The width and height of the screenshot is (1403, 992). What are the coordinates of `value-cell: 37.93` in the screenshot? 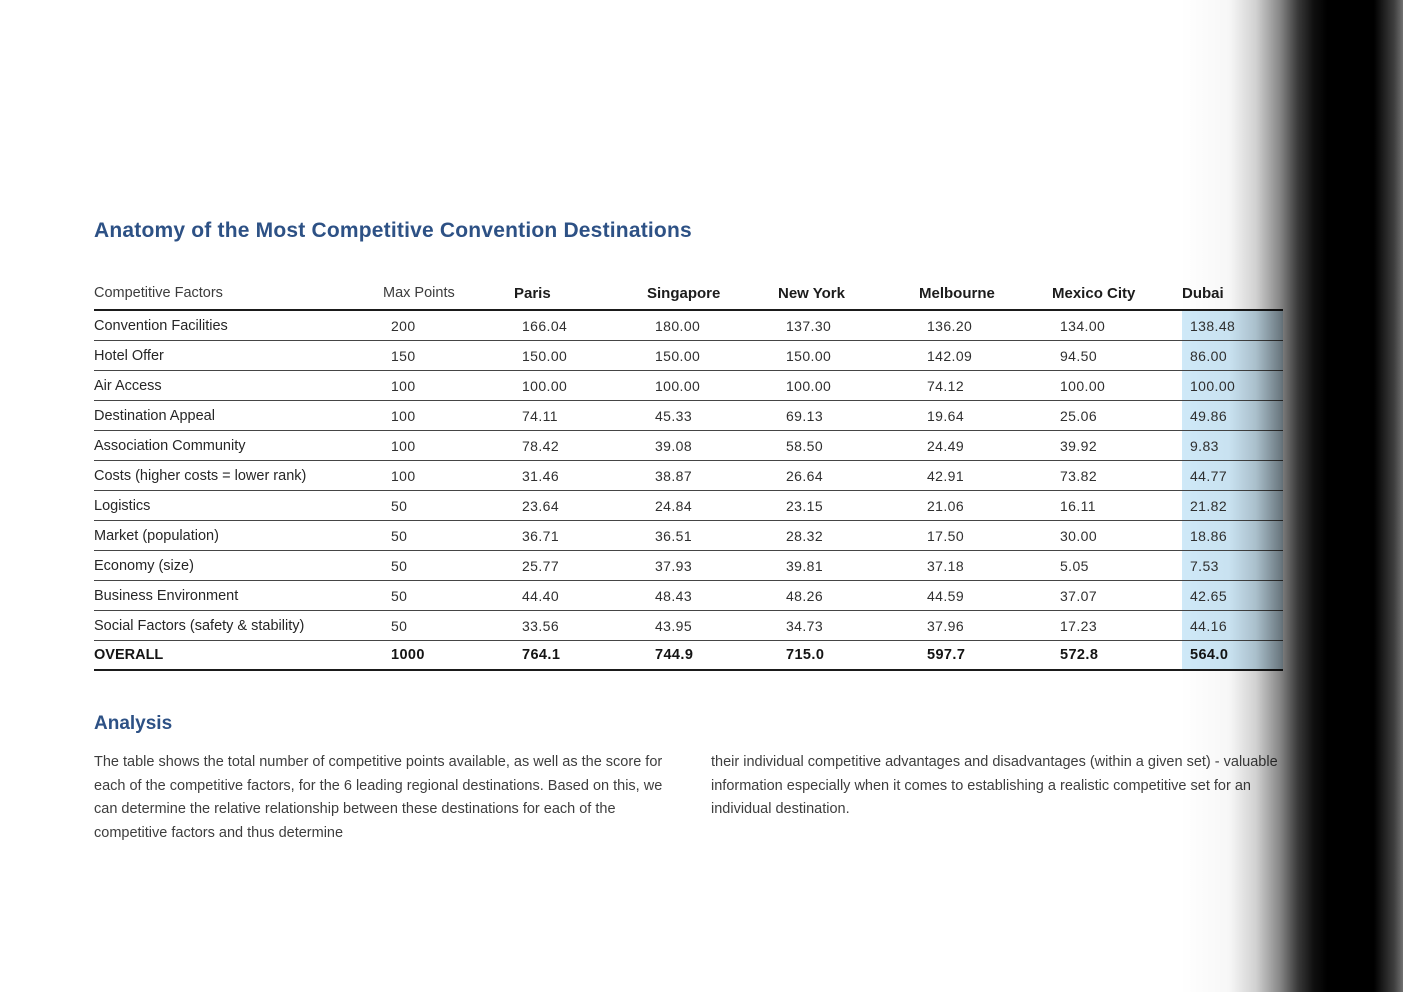 It's located at (674, 565).